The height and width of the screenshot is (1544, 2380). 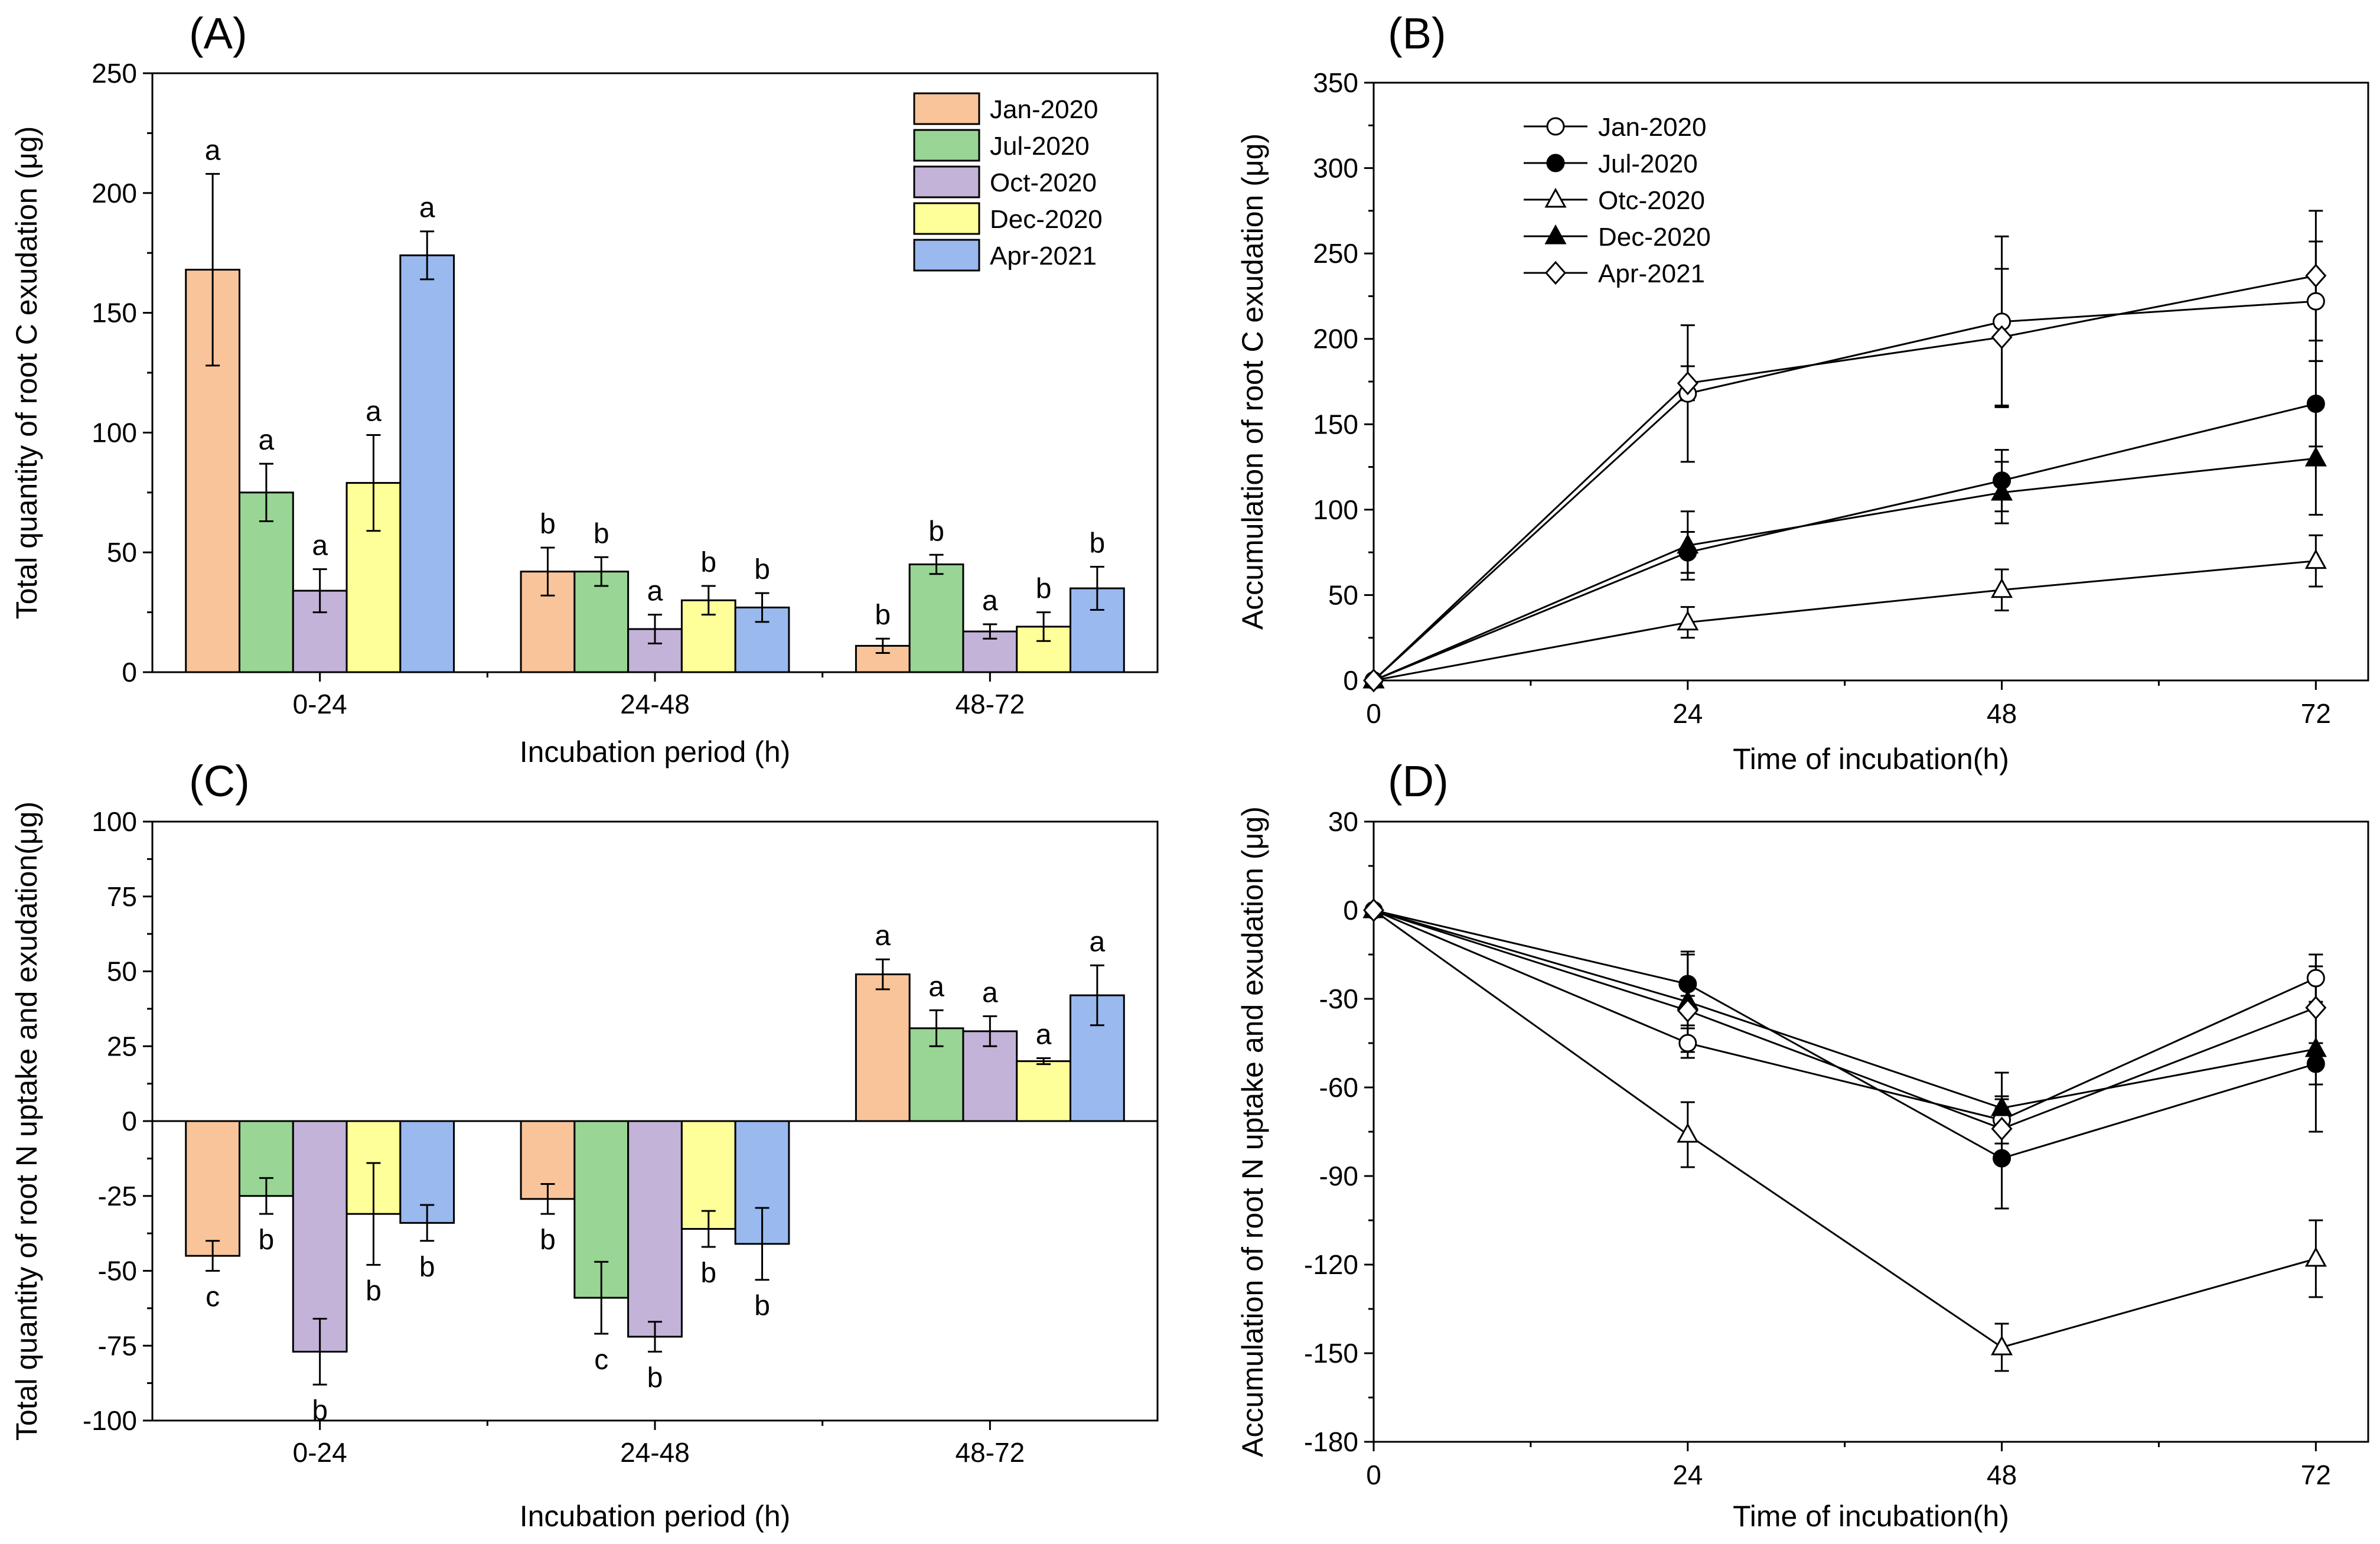 I want to click on y-axis-title: Accumulation of root C exudation (μg), so click(x=1253, y=381).